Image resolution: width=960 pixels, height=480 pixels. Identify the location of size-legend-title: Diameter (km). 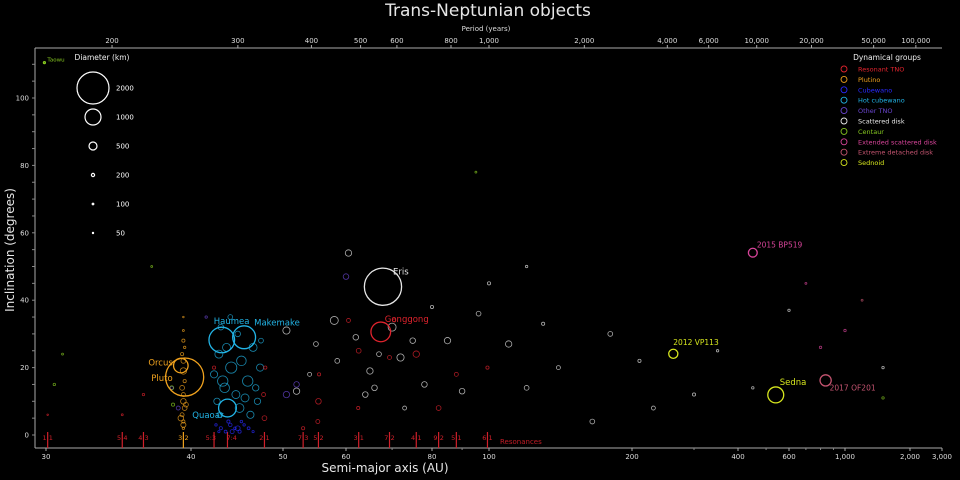
(102, 57).